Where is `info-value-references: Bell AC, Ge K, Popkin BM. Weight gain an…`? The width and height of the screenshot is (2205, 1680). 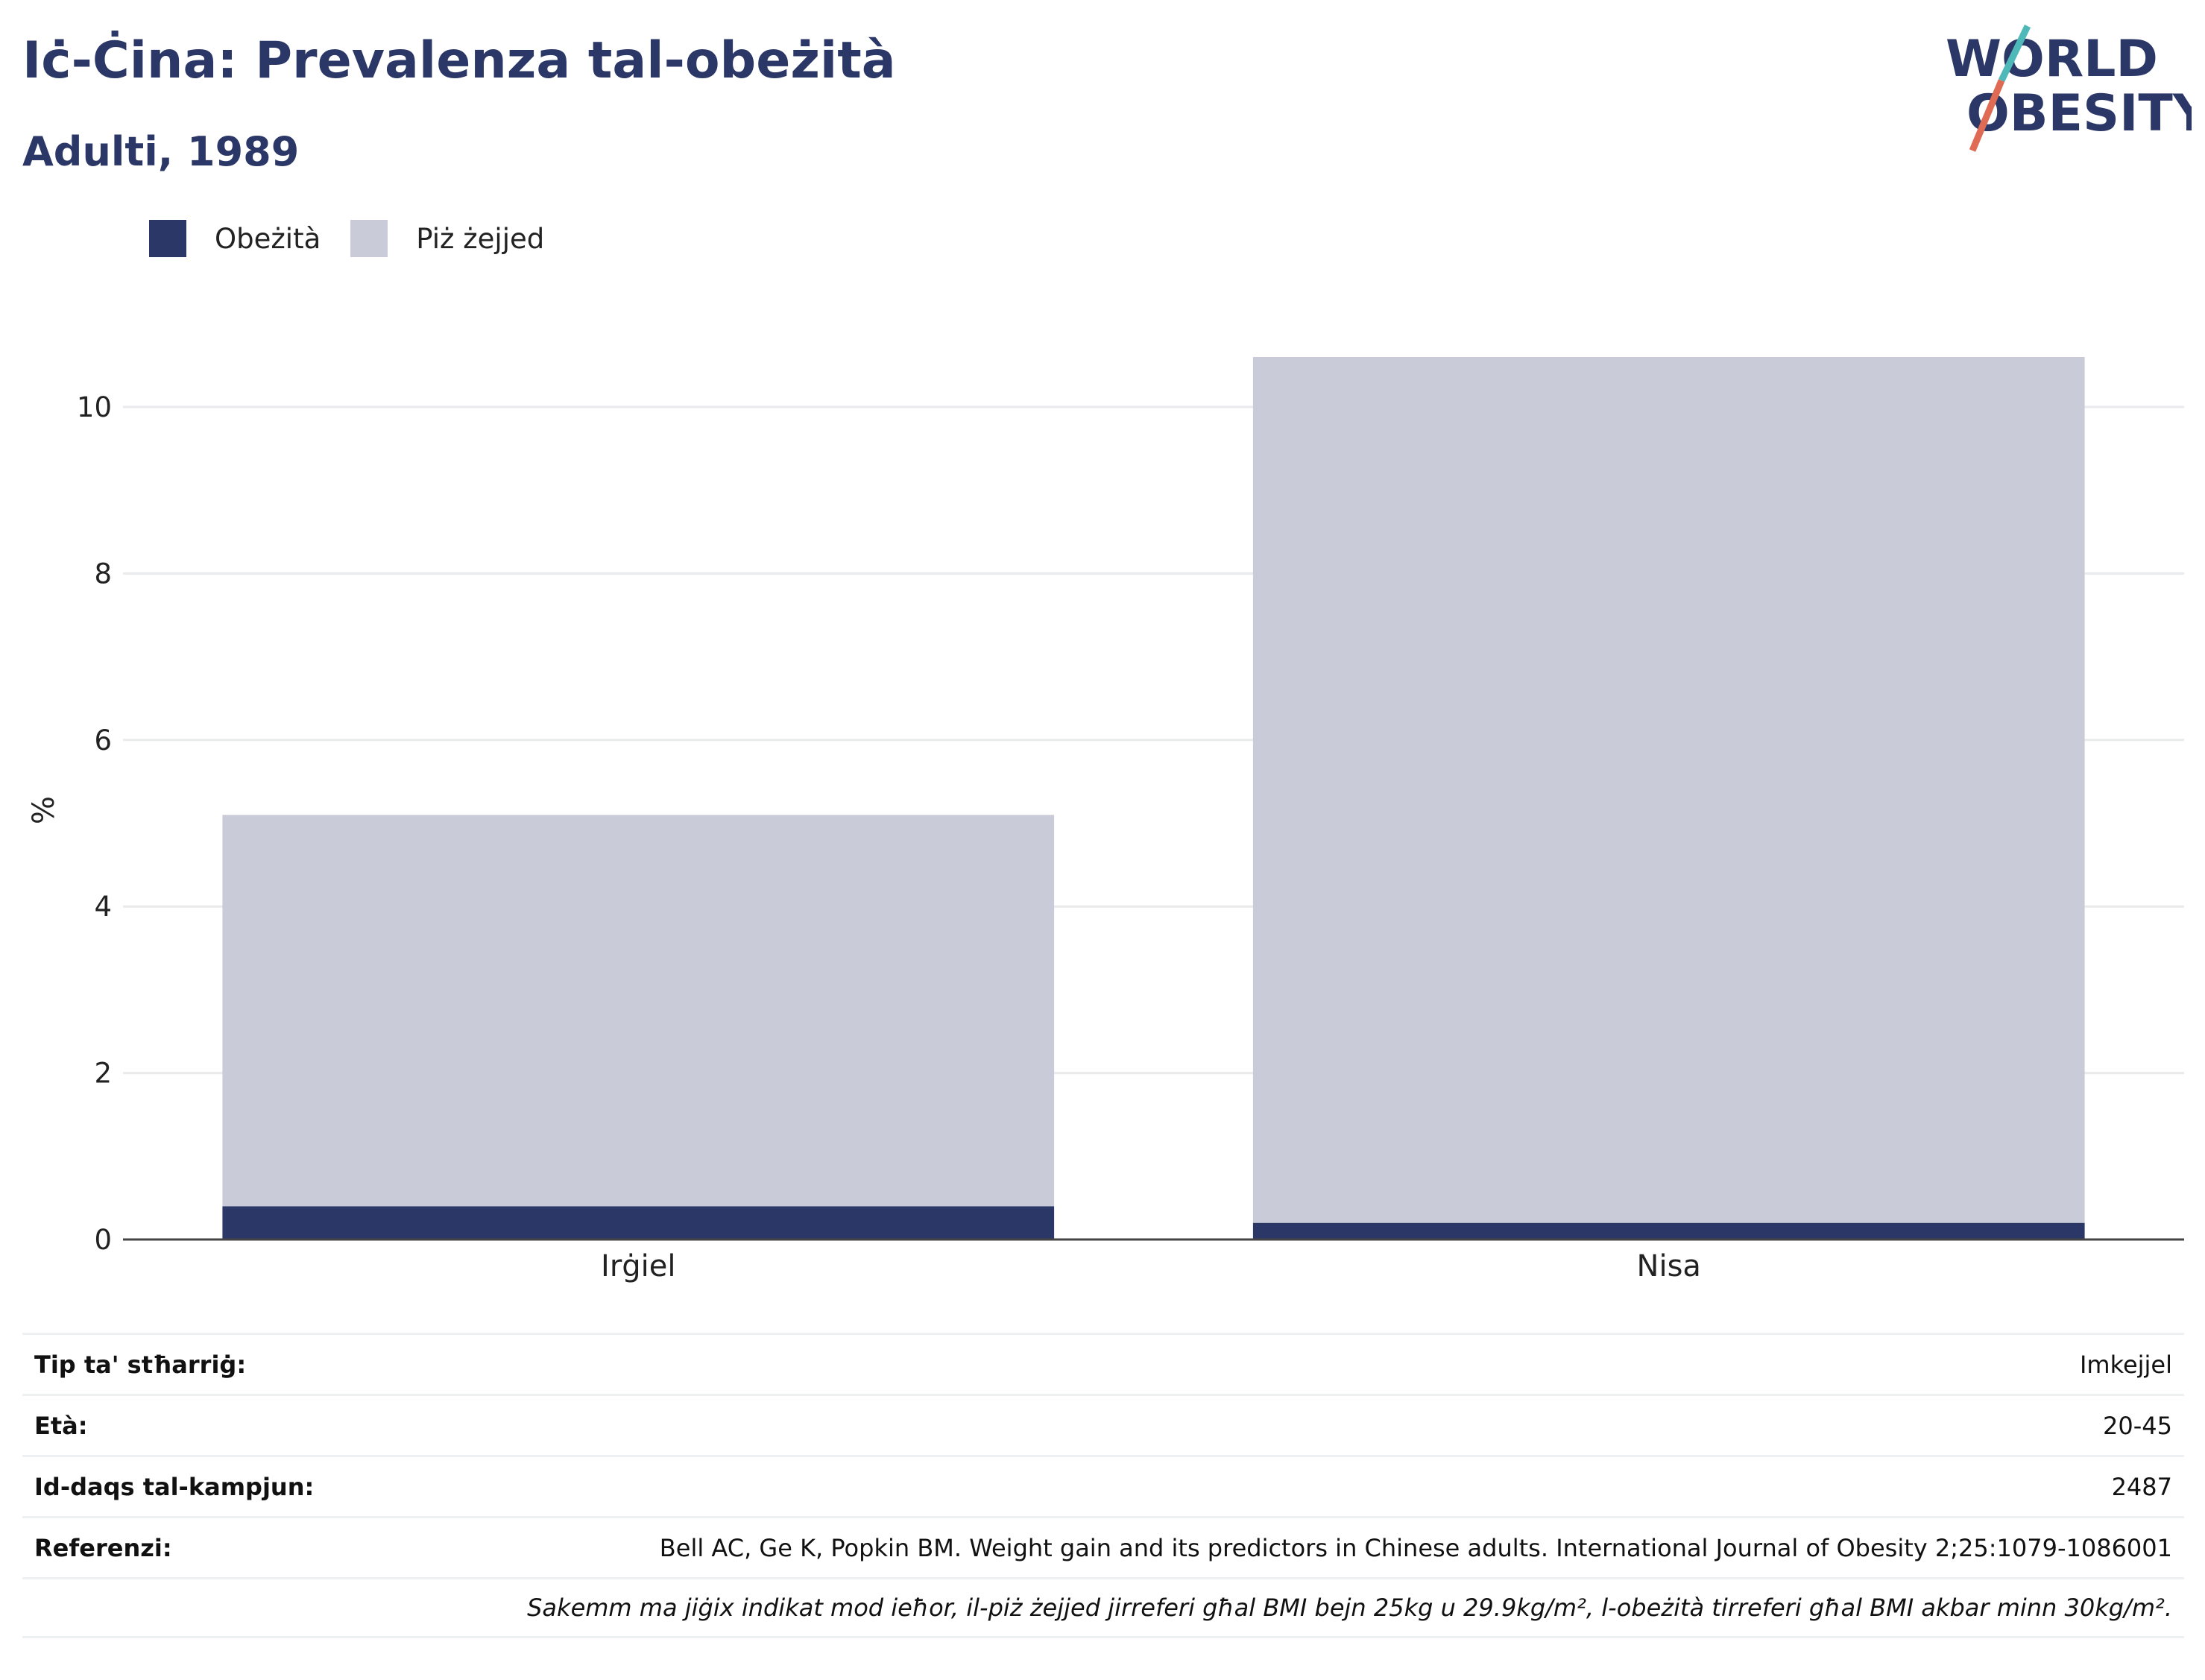 info-value-references: Bell AC, Ge K, Popkin BM. Weight gain an… is located at coordinates (1415, 1547).